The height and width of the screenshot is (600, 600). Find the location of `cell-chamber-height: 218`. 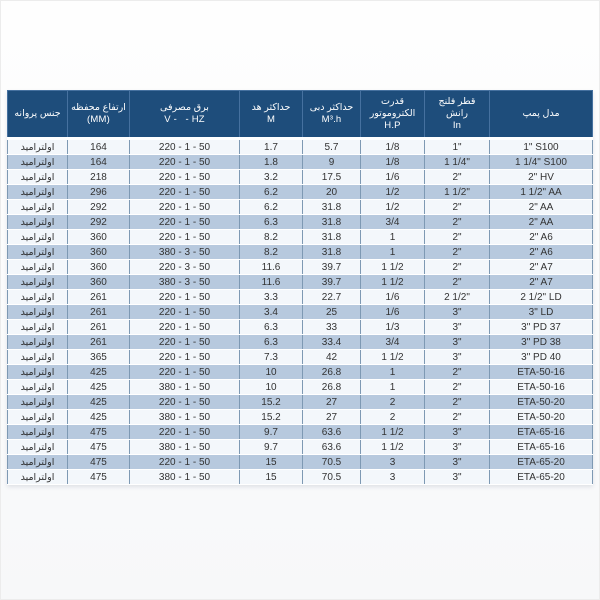

cell-chamber-height: 218 is located at coordinates (98, 177).